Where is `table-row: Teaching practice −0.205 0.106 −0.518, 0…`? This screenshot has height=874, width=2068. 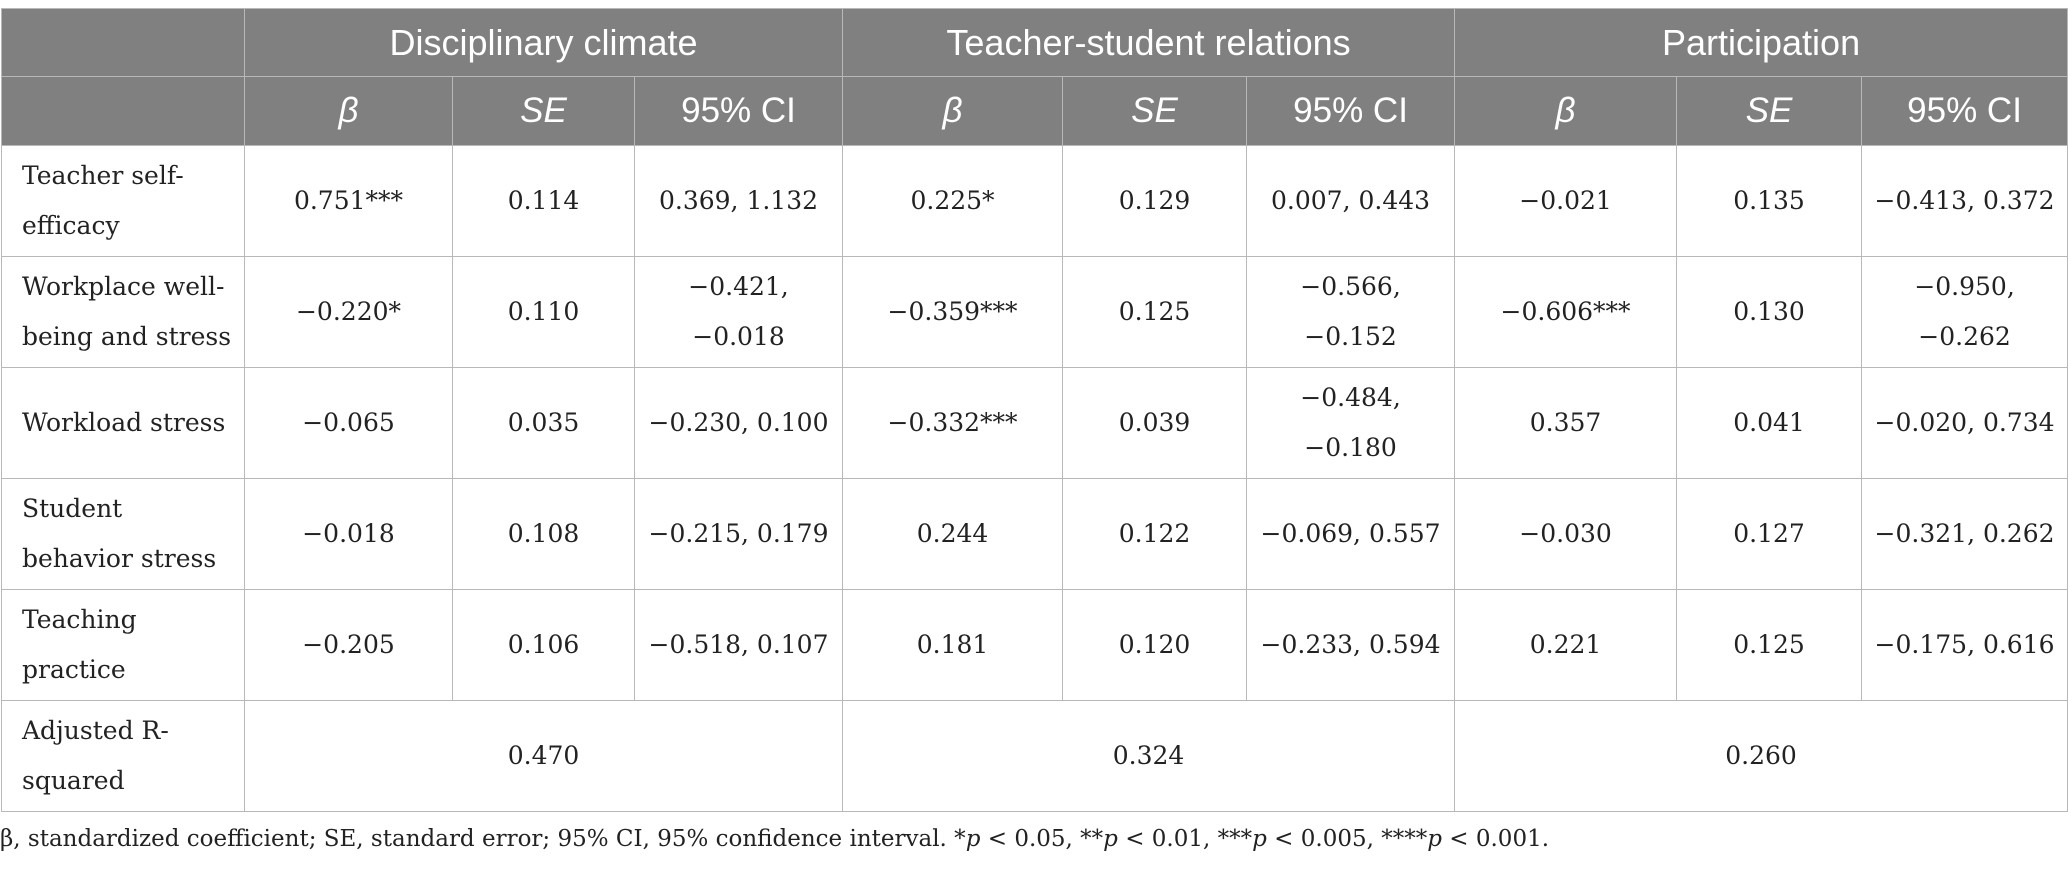
table-row: Teaching practice −0.205 0.106 −0.518, 0… is located at coordinates (1034, 645).